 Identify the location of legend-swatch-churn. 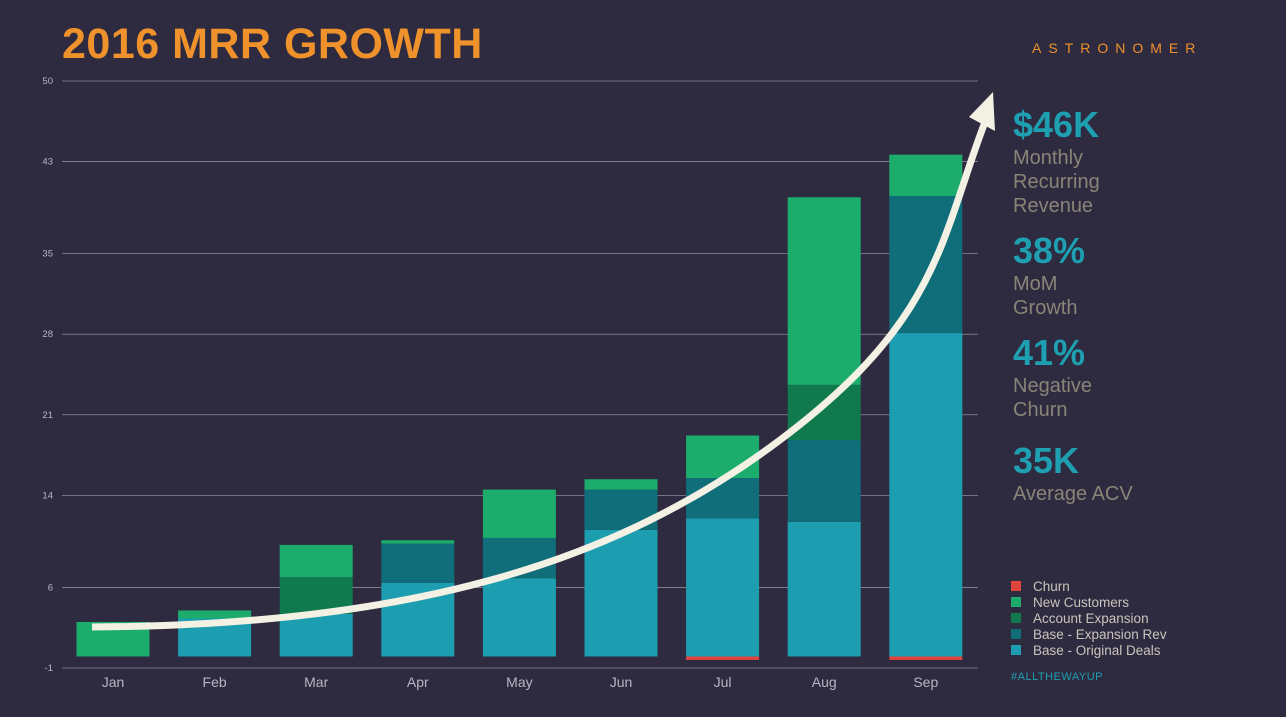
(1016, 586).